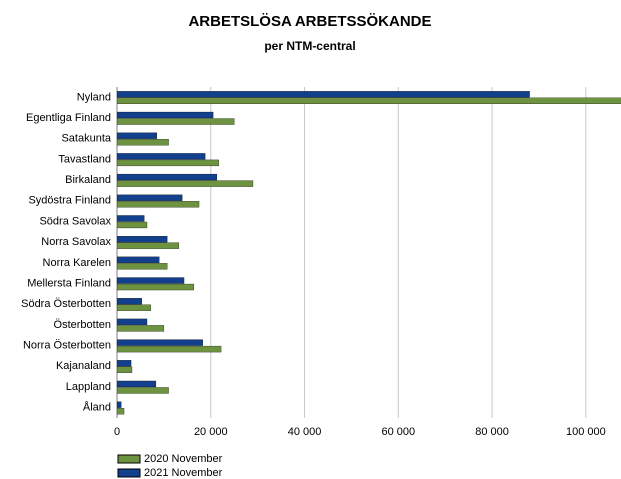 The height and width of the screenshot is (479, 621). I want to click on y-tick-label: Åland, so click(97, 407).